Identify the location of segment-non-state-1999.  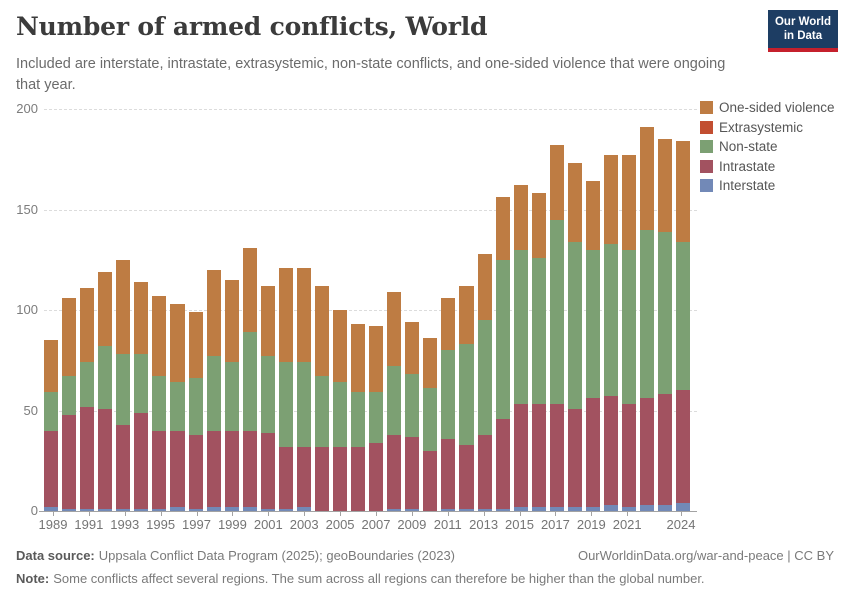
(231, 396).